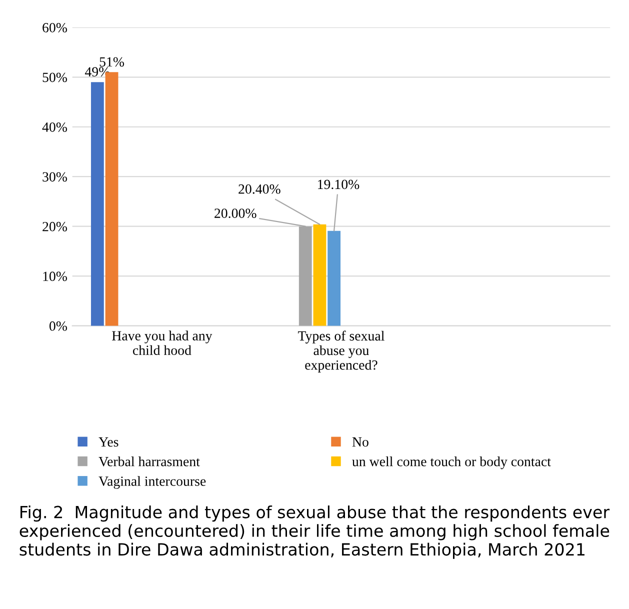 This screenshot has height=609, width=629. I want to click on caption: Fig. 2 Magnitude and types of sexual abuse that the respondents ever experienced (encountered) in their life time among high school female students in Dire Dawa administration, Eastern Ethiopia, March 2021, so click(315, 532).